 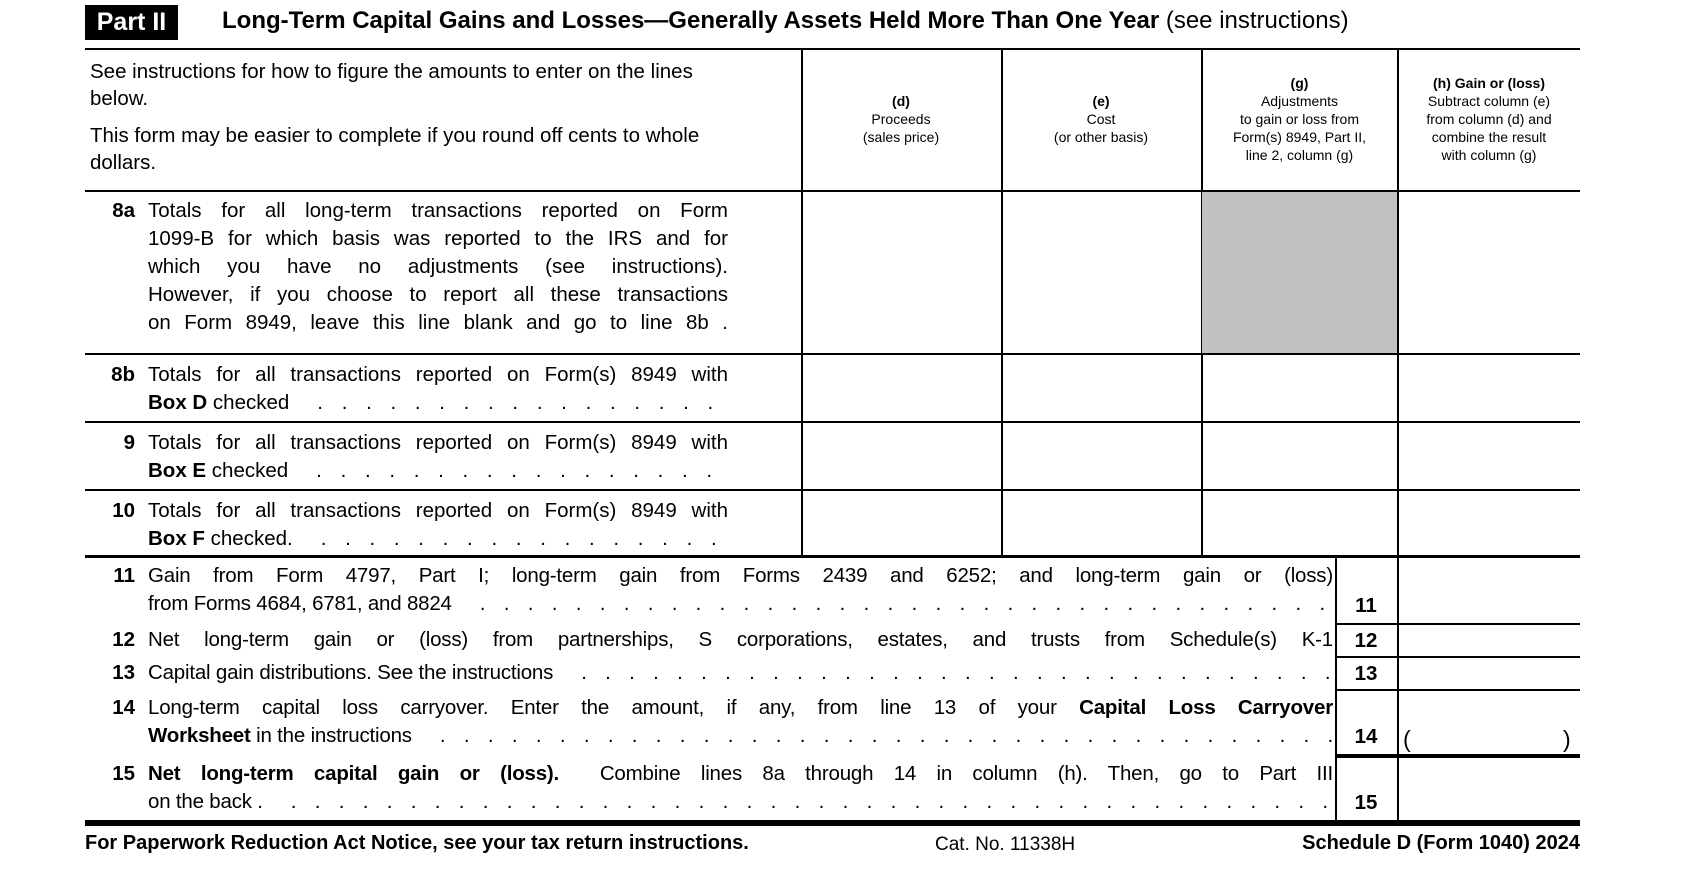 What do you see at coordinates (1366, 802) in the screenshot?
I see `line-15-box-number: 15` at bounding box center [1366, 802].